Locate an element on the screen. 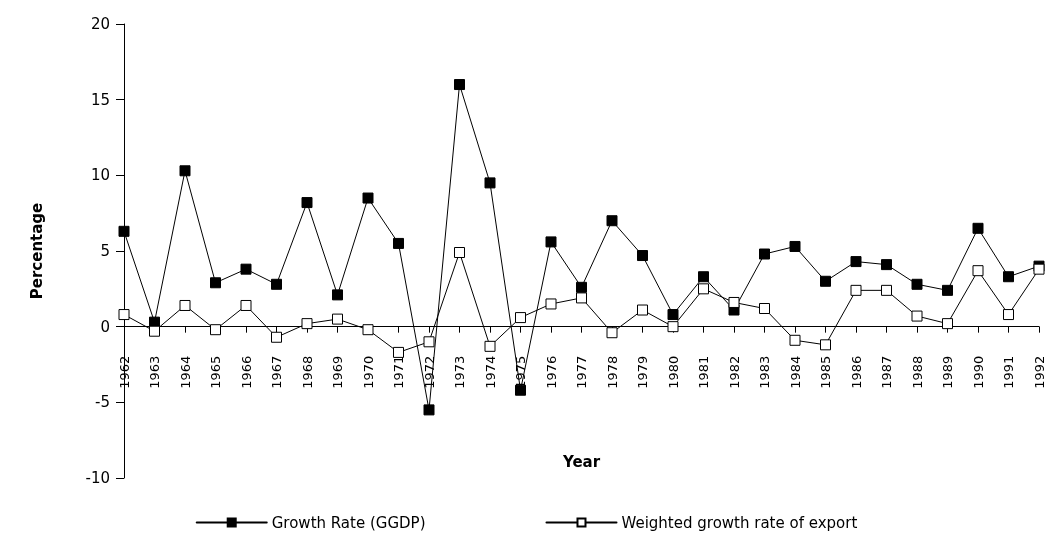 The height and width of the screenshot is (547, 1053). x-tick-label: 1971 is located at coordinates (398, 372).